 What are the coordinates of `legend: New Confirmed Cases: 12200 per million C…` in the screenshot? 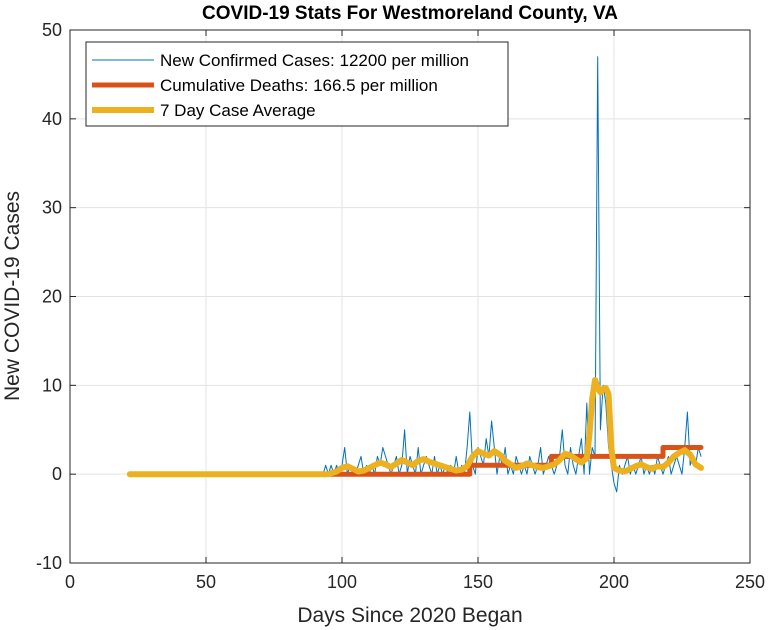 It's located at (297, 84).